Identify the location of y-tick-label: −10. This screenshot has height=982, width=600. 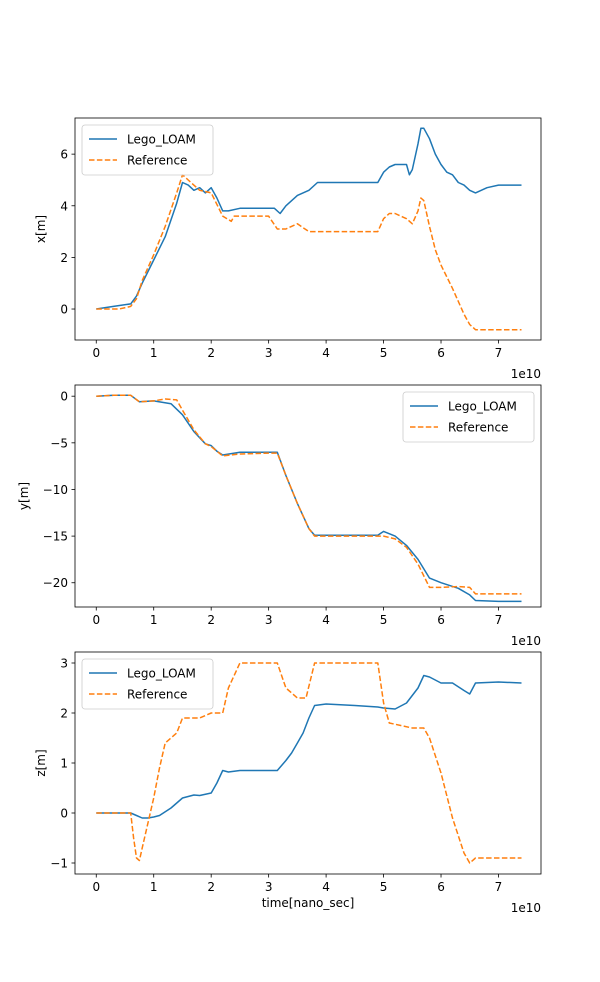
(55, 490).